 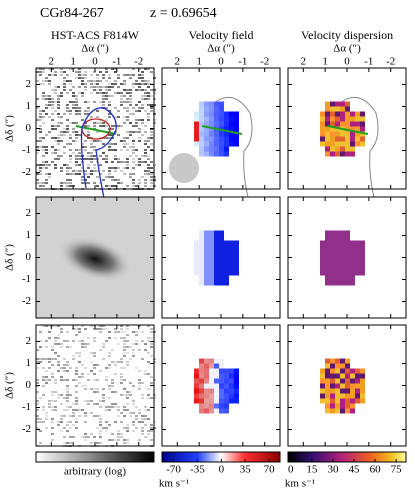 I want to click on kinematic-axis, so click(x=348, y=130).